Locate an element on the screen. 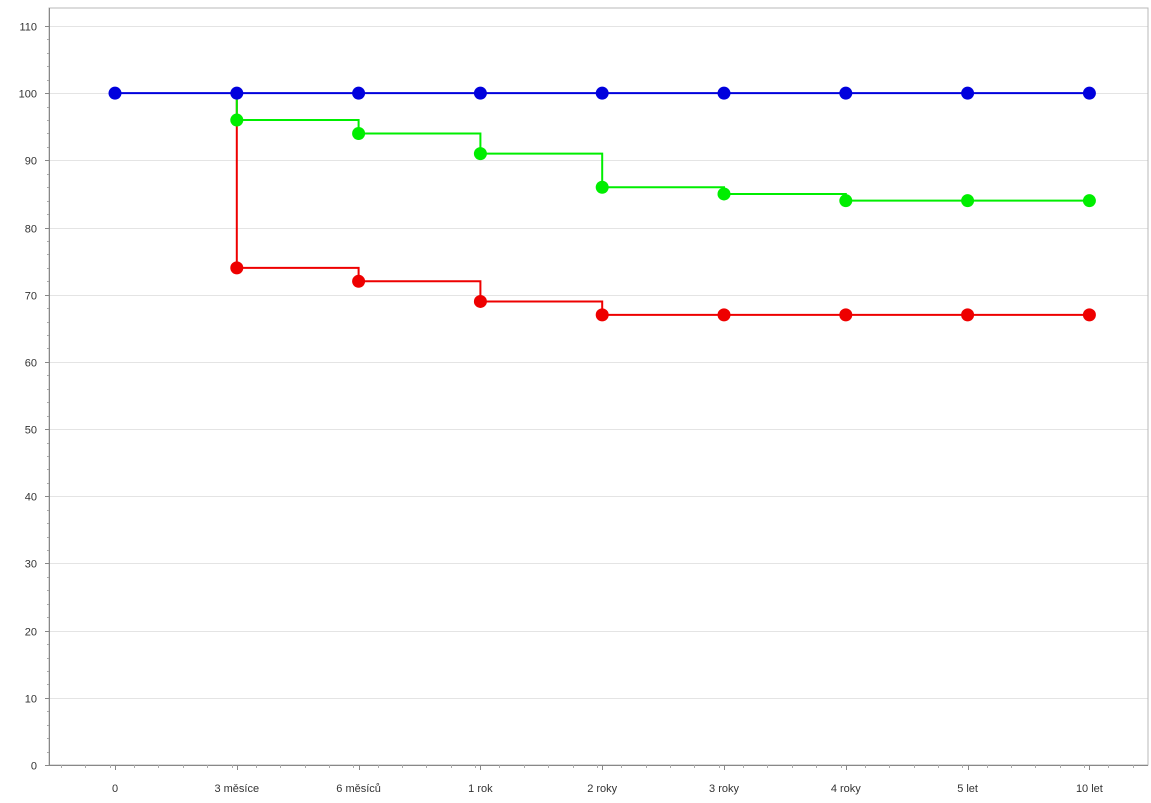 The width and height of the screenshot is (1151, 803). y-tick-label: 0 is located at coordinates (34, 767).